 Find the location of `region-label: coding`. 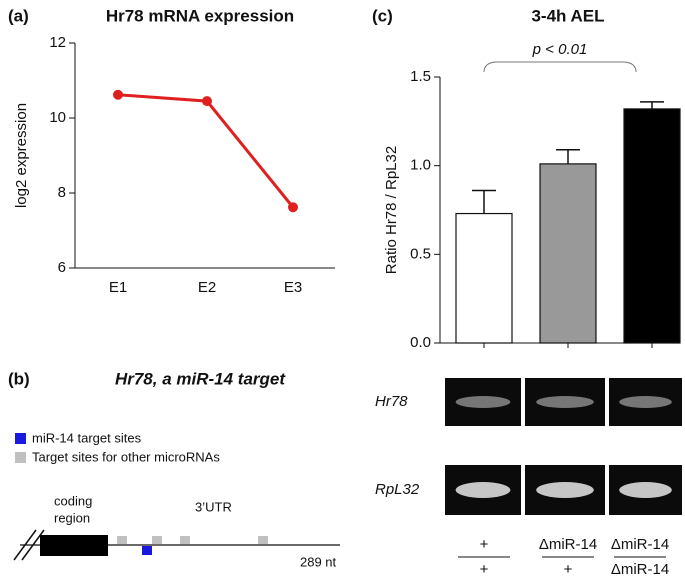

region-label: coding is located at coordinates (73, 500).